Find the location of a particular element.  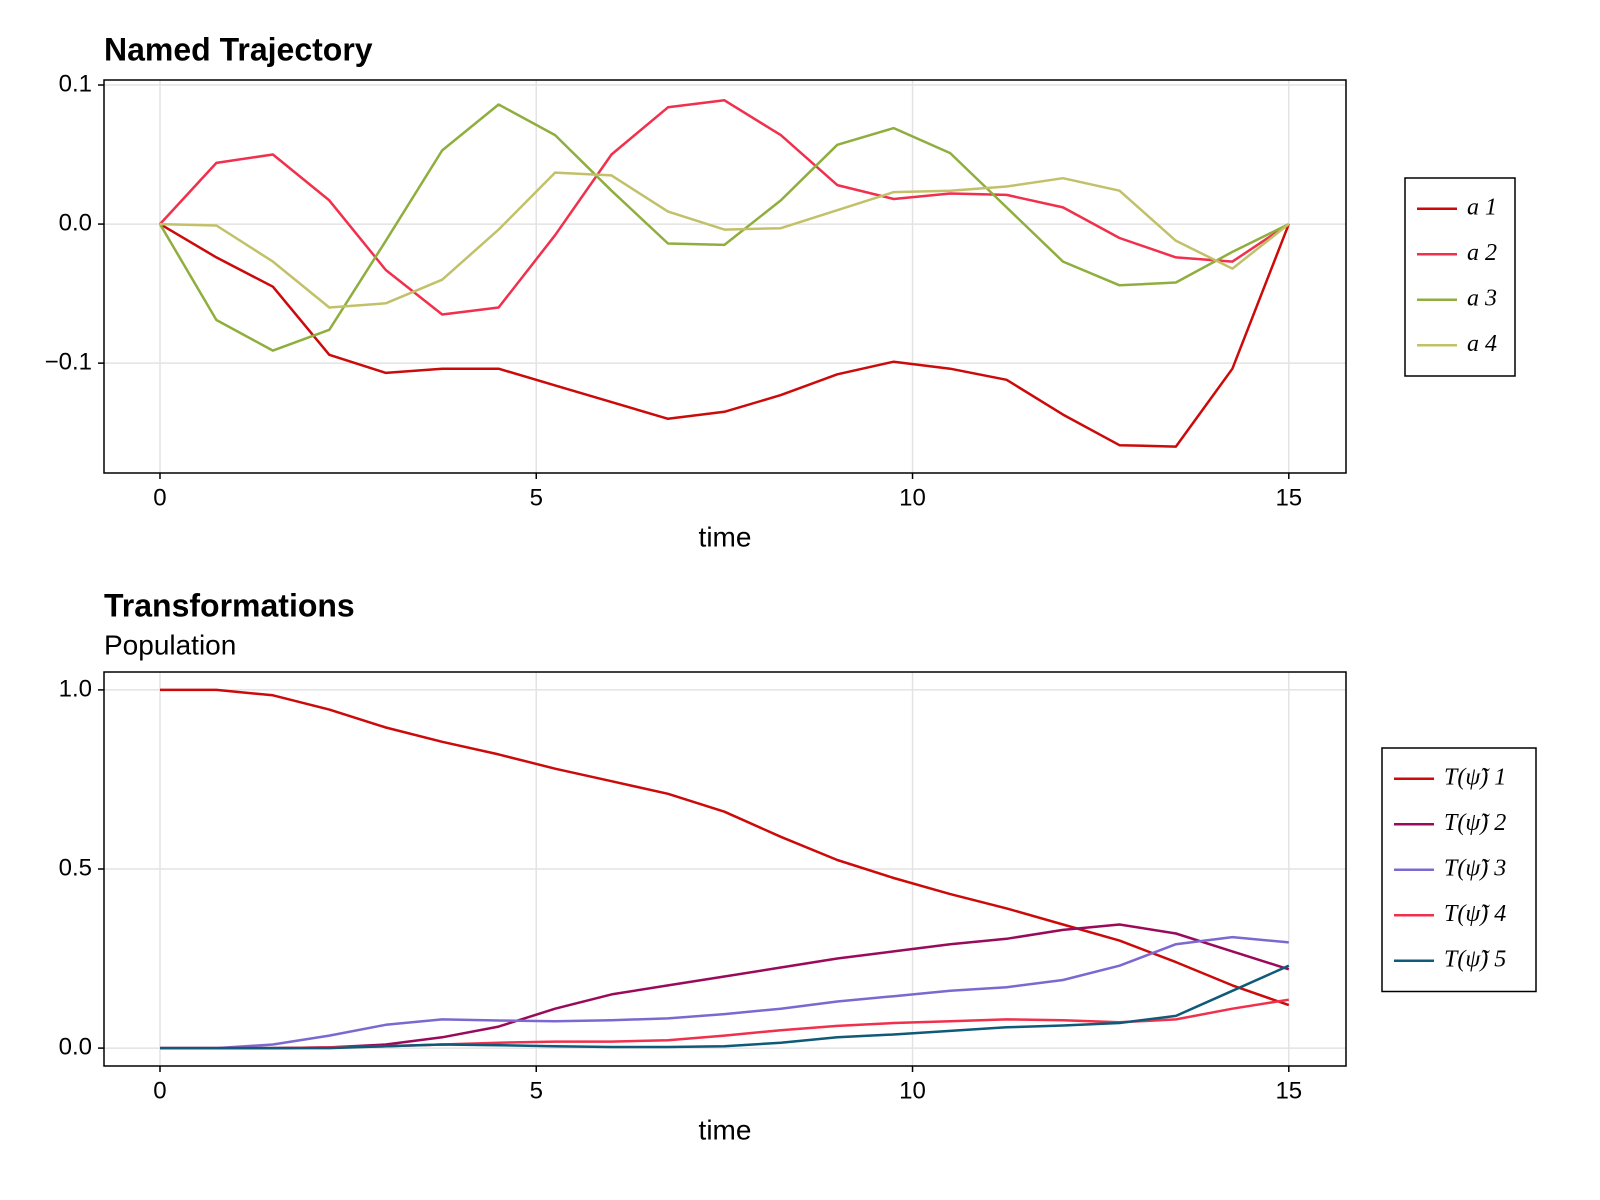

legend-label: T(ψ̃) 4 is located at coordinates (1475, 914).